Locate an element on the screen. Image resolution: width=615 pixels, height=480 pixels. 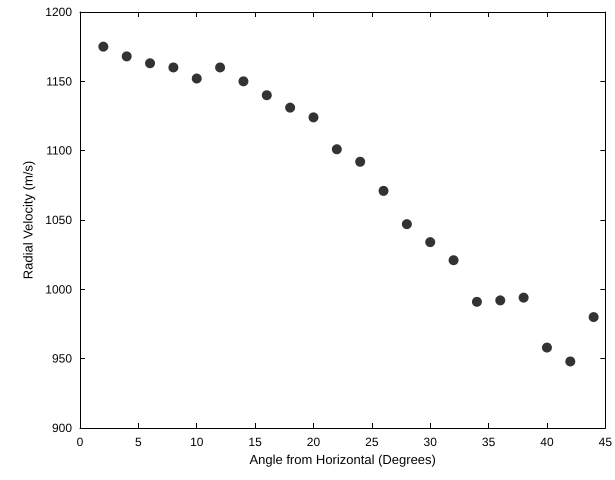
x-tick-label: 5 is located at coordinates (138, 442).